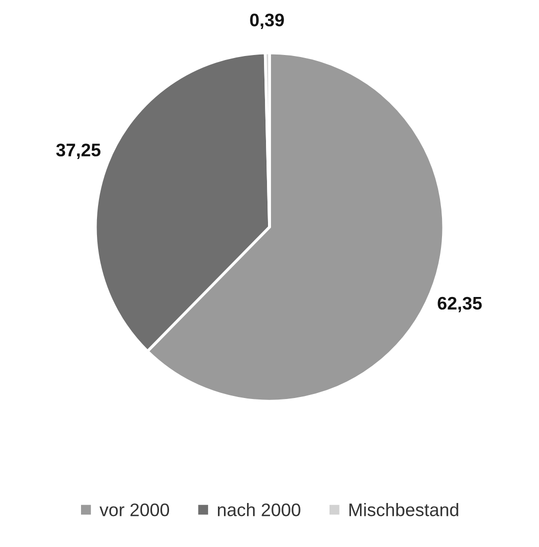 The width and height of the screenshot is (539, 547). What do you see at coordinates (78, 152) in the screenshot?
I see `data-label: 37,25` at bounding box center [78, 152].